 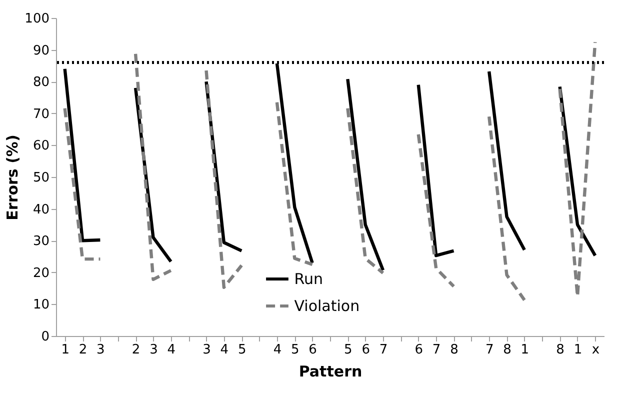 I want to click on x-axis-title: Pattern, so click(x=330, y=371).